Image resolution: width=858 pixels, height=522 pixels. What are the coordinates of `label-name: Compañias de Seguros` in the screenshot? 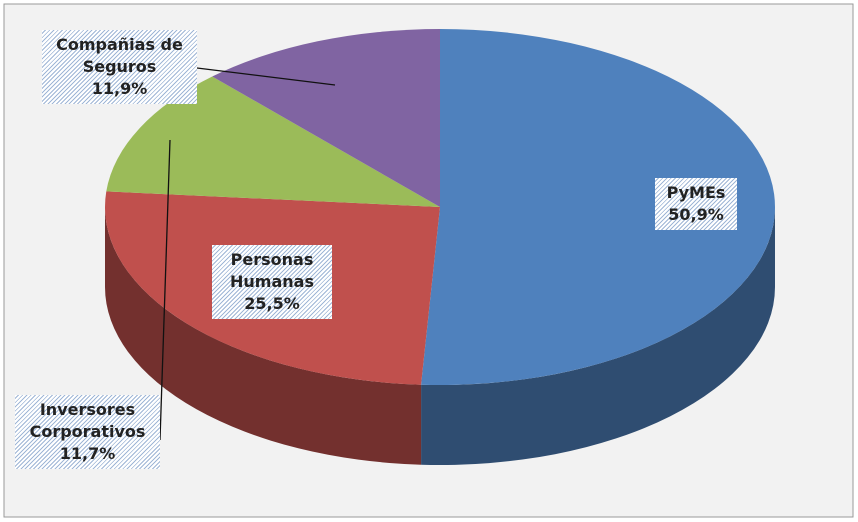 It's located at (119, 55).